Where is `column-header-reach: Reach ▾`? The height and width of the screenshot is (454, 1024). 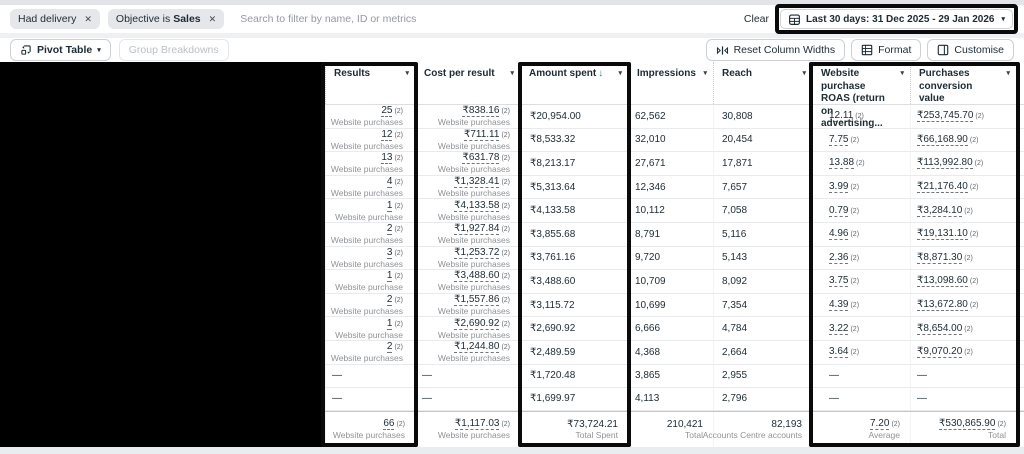
column-header-reach: Reach ▾ is located at coordinates (762, 83).